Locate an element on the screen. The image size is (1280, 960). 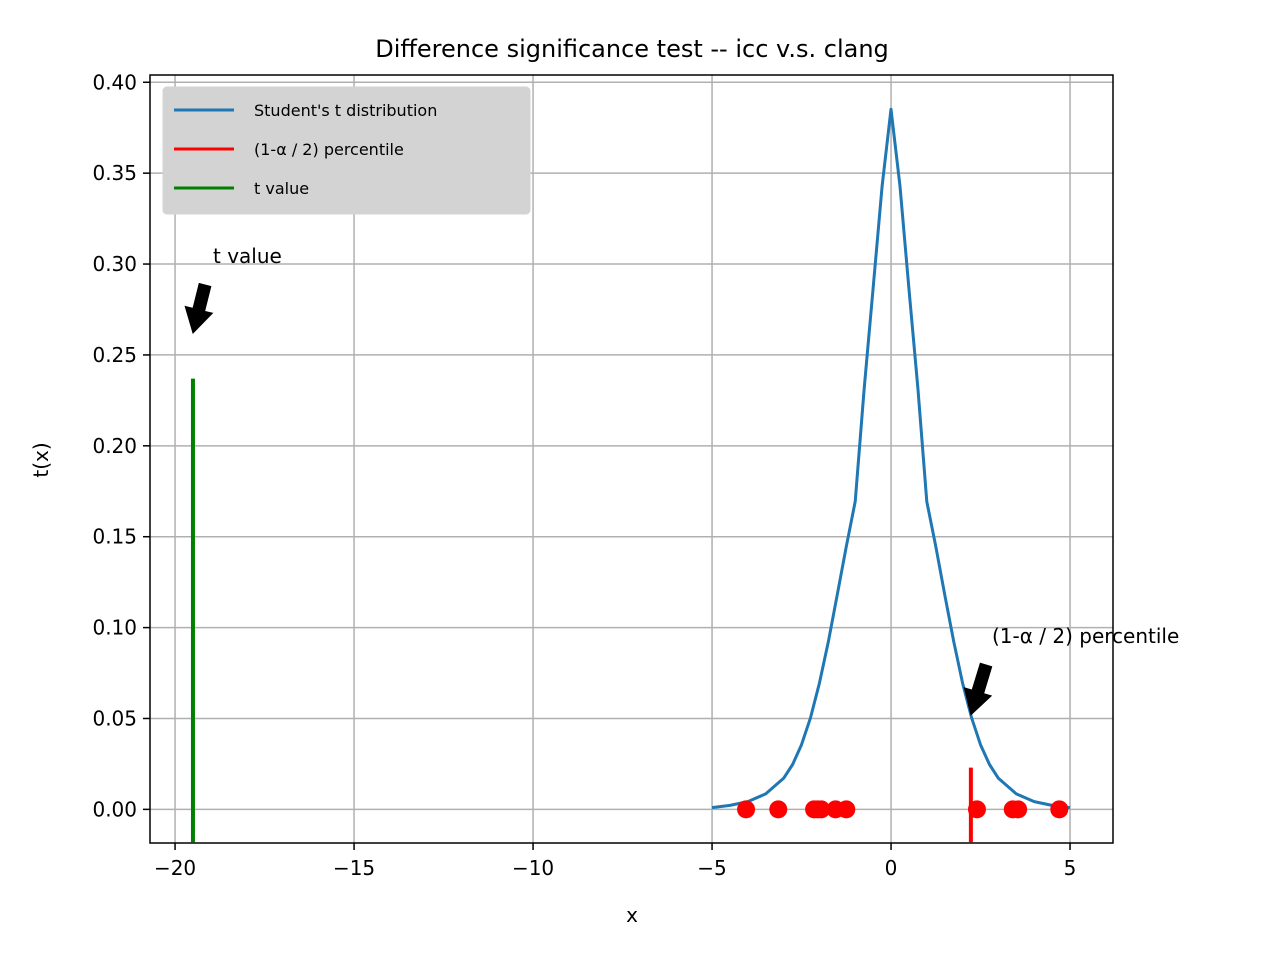
y-tick-label: 0.20 is located at coordinates (114, 446).